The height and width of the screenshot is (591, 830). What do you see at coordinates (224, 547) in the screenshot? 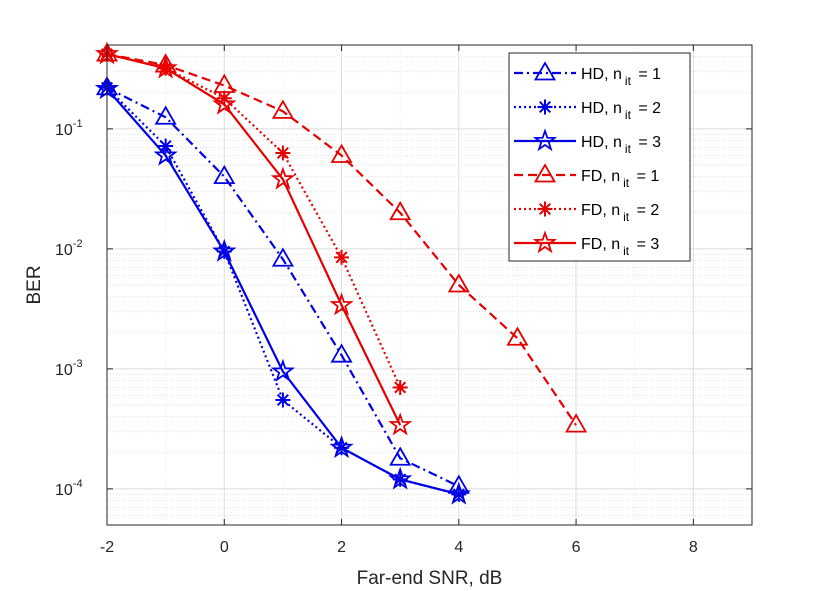
I see `x-tick-label: 0` at bounding box center [224, 547].